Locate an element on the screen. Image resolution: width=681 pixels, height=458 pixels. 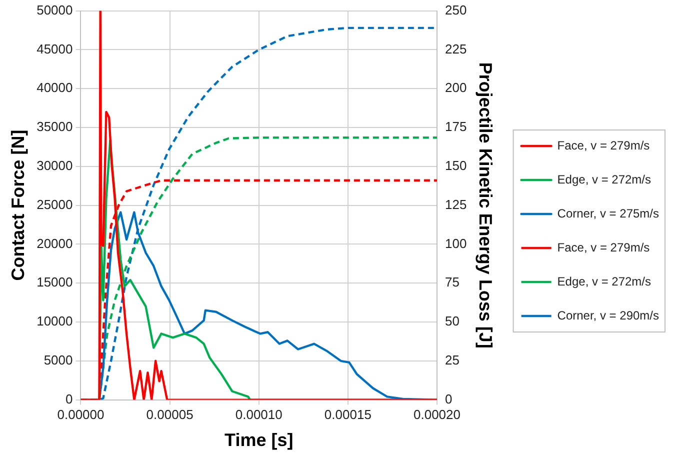
x-tick-label: 0.00020 is located at coordinates (436, 414).